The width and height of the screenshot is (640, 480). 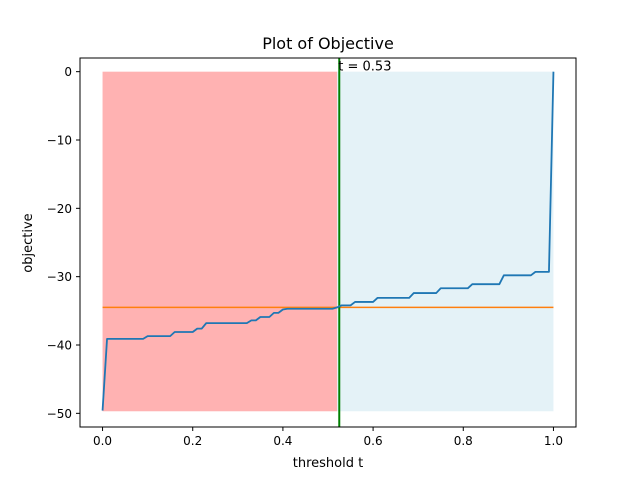 I want to click on x-tick-label: 0.4, so click(x=282, y=441).